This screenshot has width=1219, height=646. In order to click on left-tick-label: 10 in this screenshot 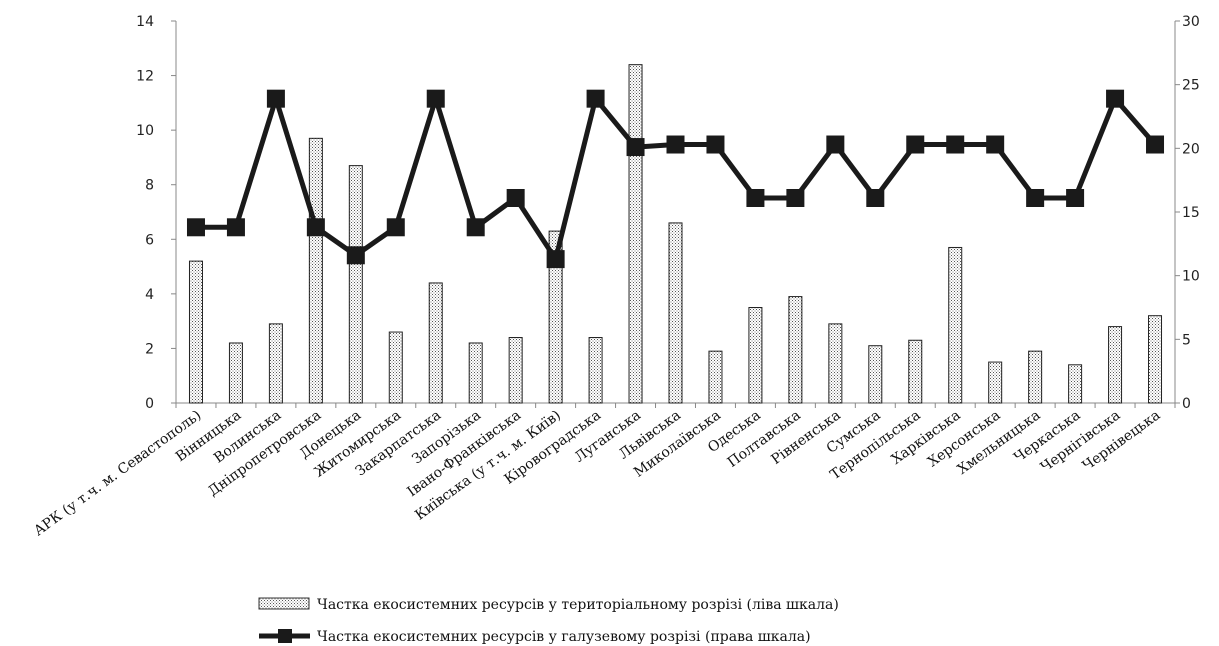, I will do `click(145, 131)`.